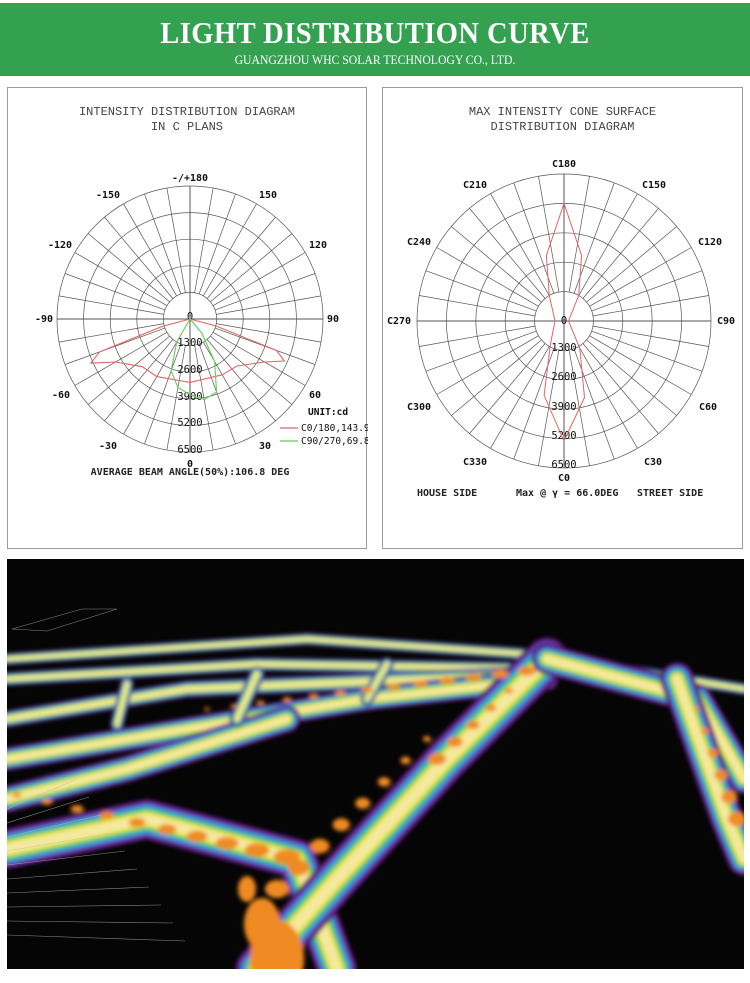  Describe the element at coordinates (108, 195) in the screenshot. I see `angle-label-m150: -150` at that location.